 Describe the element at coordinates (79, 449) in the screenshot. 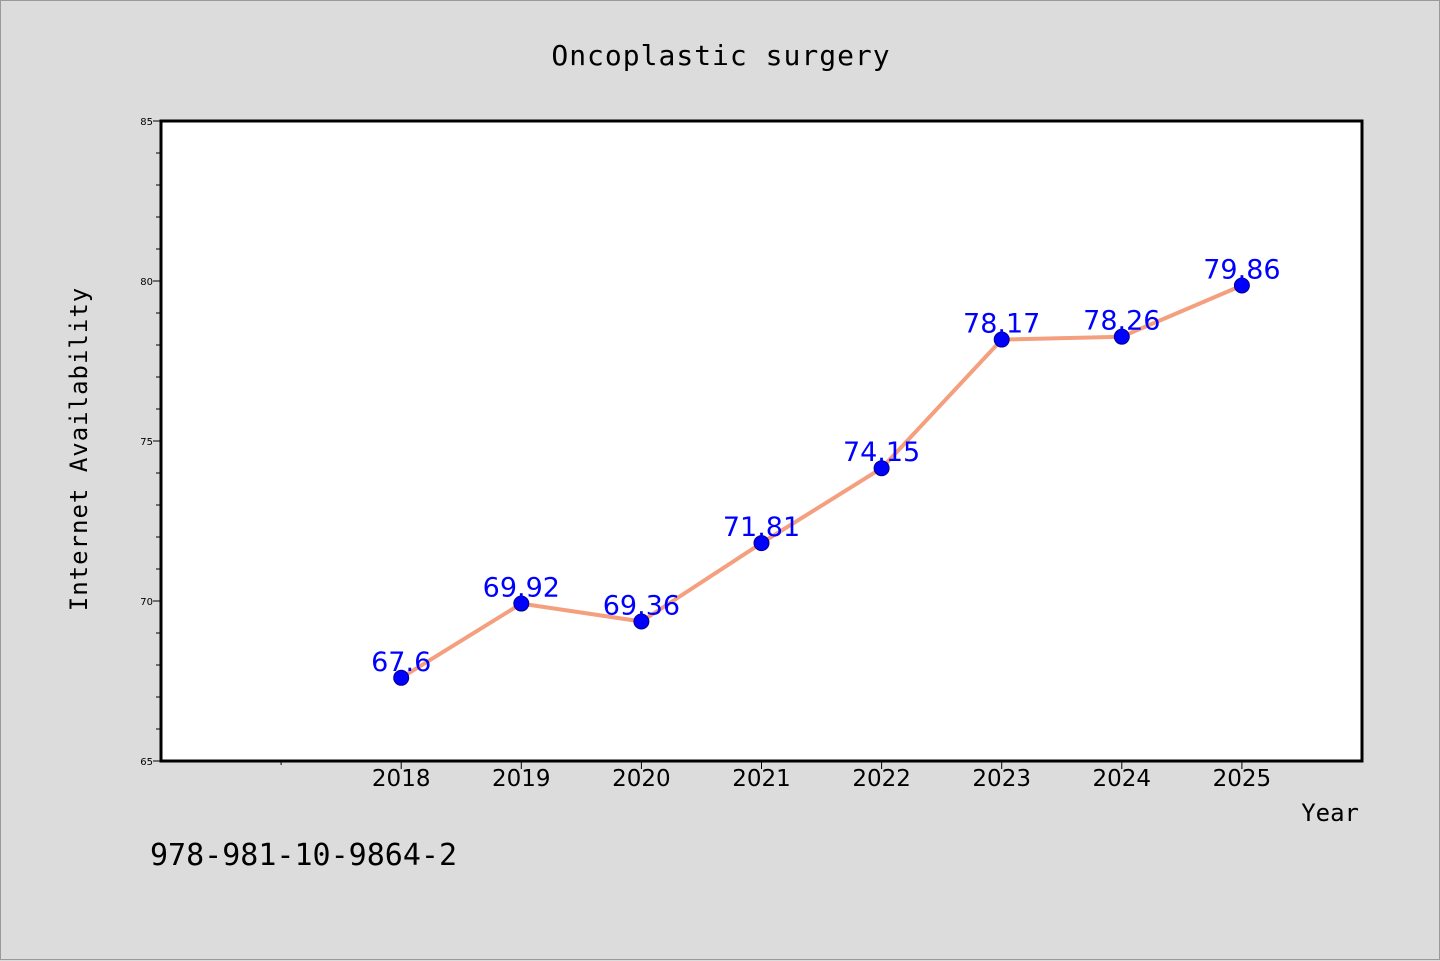

I see `y-axis-label: Internet Availability` at that location.